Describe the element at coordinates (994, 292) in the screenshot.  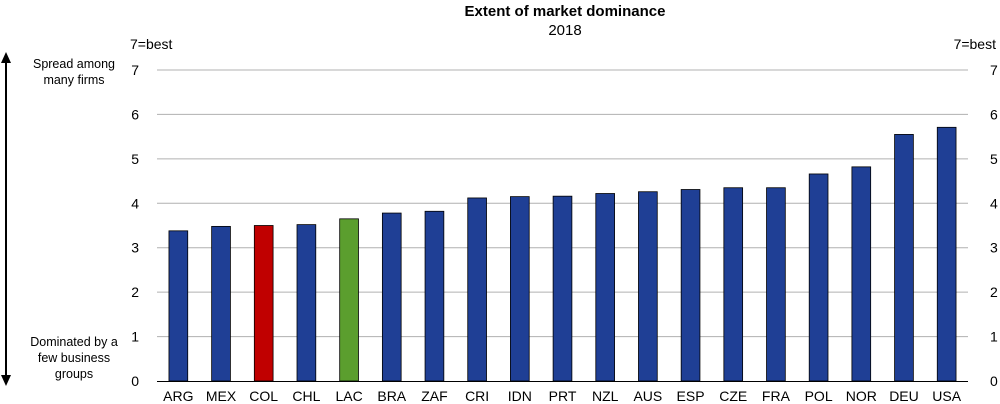
I see `y-tick-label-right: 2` at that location.